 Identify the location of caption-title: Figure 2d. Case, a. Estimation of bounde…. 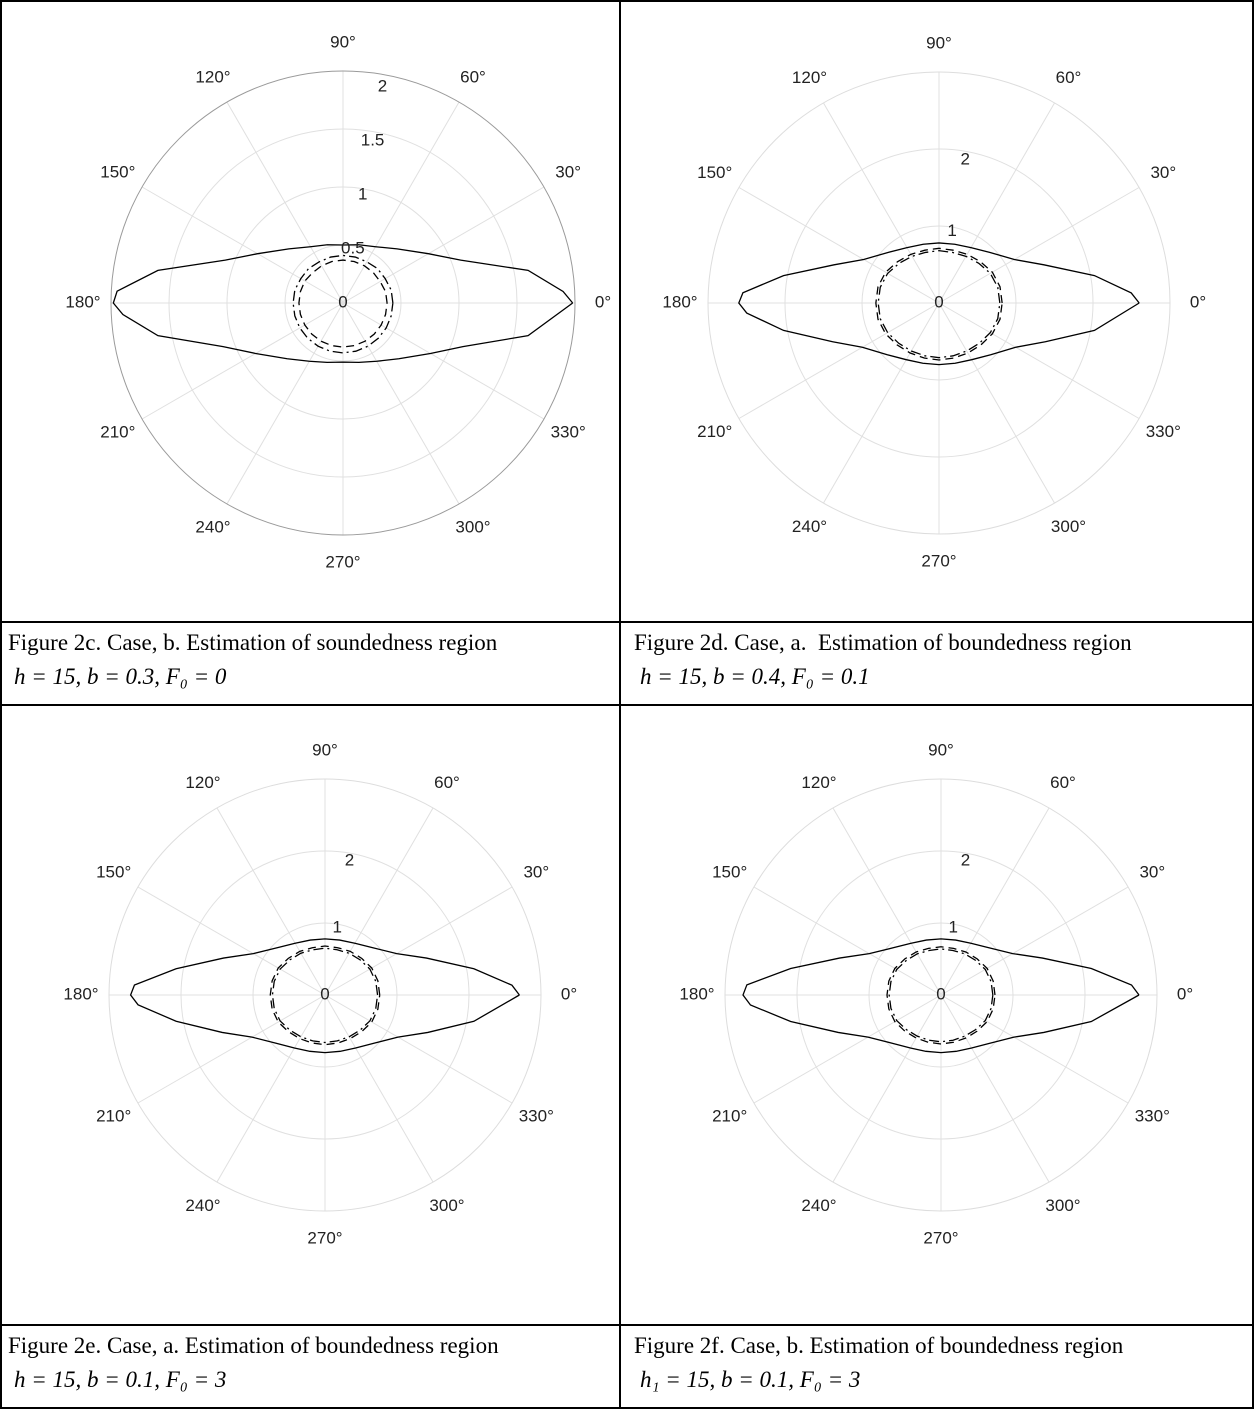
(883, 642).